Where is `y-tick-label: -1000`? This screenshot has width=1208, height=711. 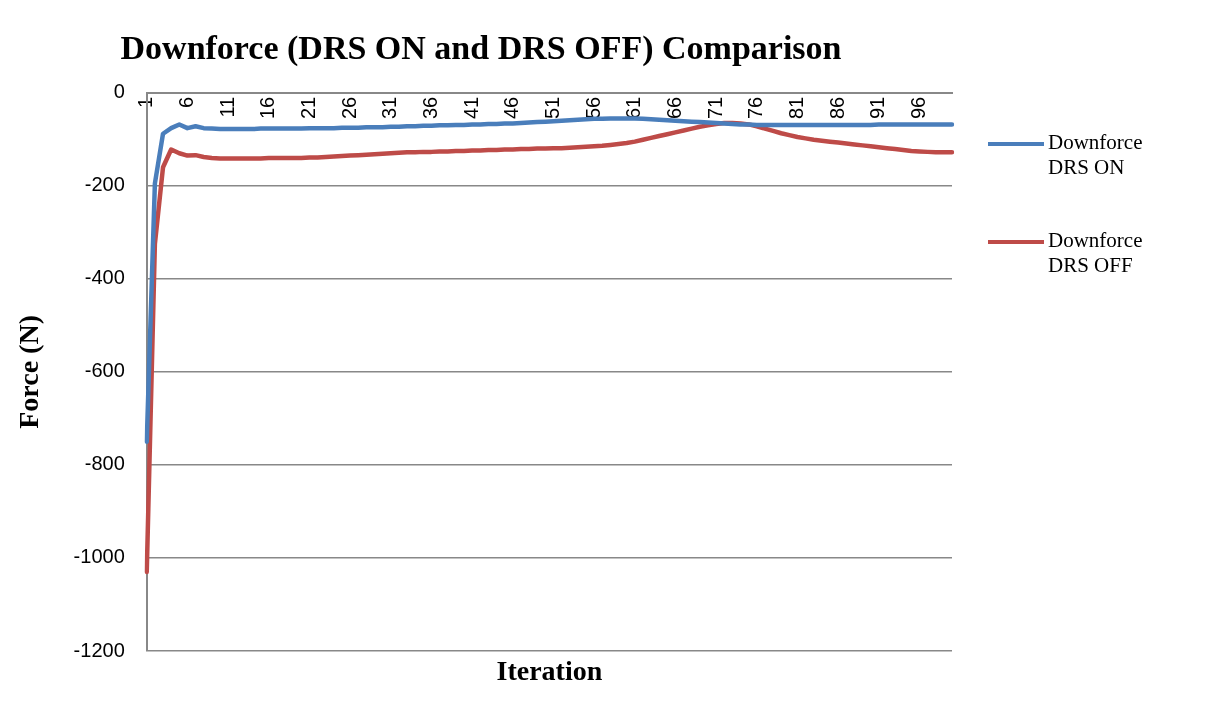 y-tick-label: -1000 is located at coordinates (99, 556).